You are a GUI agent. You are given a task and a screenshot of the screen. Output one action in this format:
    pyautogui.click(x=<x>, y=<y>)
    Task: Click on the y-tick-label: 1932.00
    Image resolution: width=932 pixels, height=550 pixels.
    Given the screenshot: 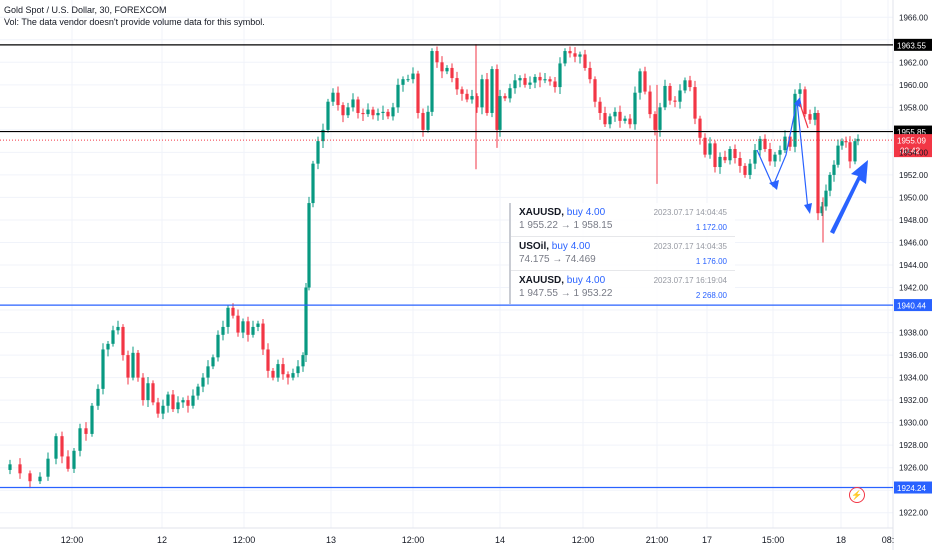 What is the action you would take?
    pyautogui.click(x=913, y=400)
    